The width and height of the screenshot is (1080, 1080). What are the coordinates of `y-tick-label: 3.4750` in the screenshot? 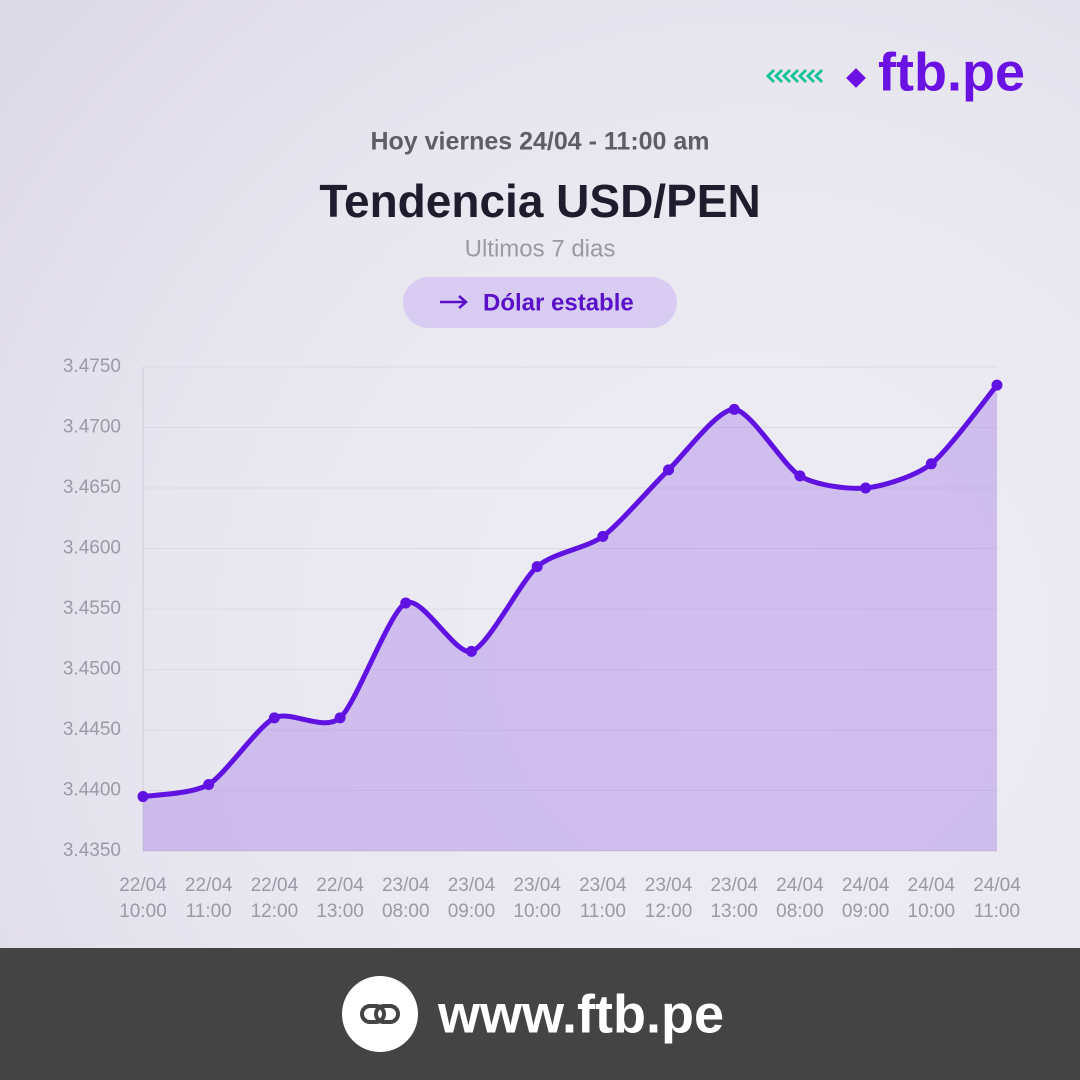 It's located at (92, 366).